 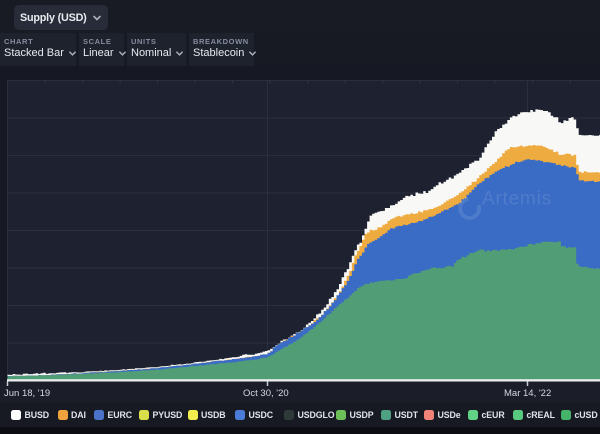 I want to click on svg-text: Artemis, so click(x=517, y=199).